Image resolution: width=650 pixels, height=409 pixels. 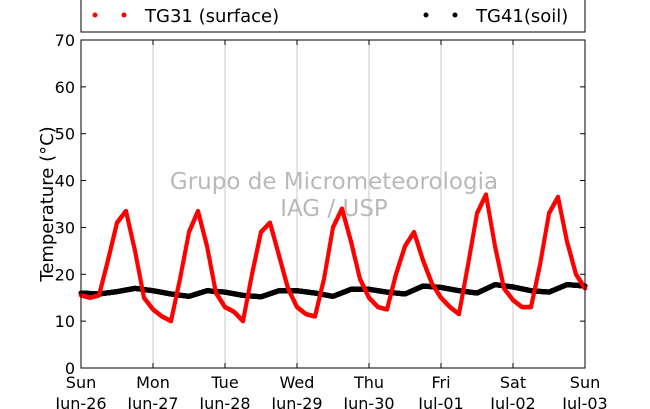 I want to click on y-tick-label: 10, so click(x=65, y=321).